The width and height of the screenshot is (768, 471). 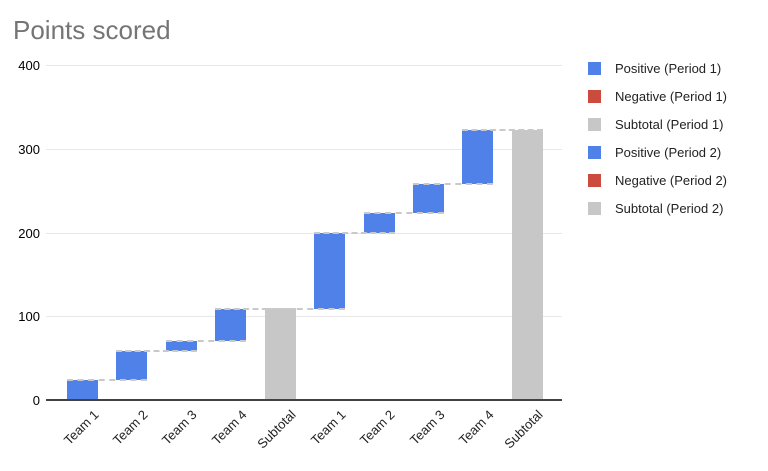 What do you see at coordinates (29, 65) in the screenshot?
I see `y-axis-tick-label: 400` at bounding box center [29, 65].